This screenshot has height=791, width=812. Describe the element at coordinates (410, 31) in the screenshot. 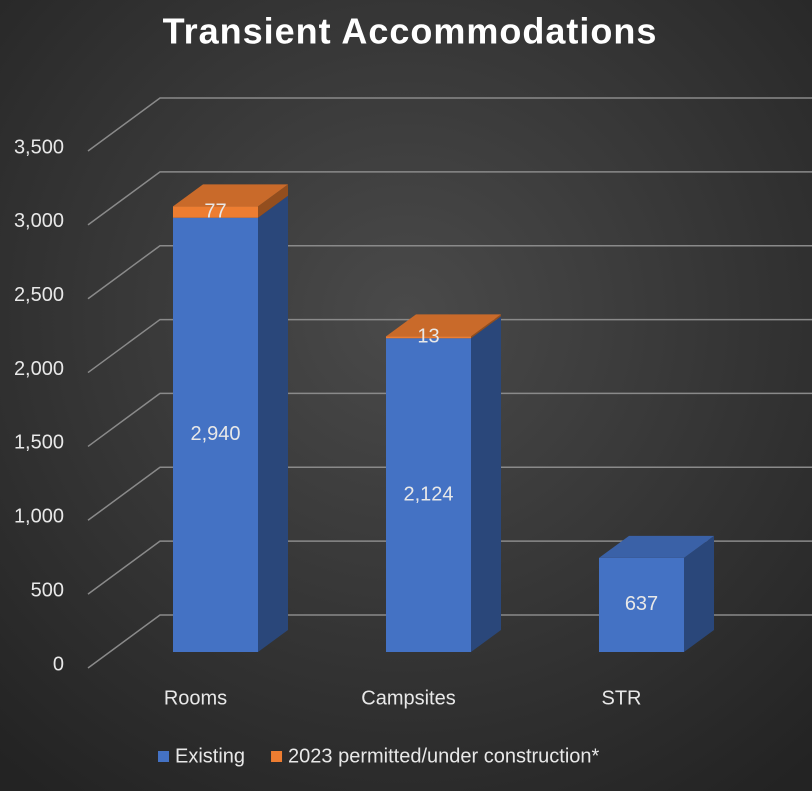

I see `chart-title: Transient Accommodations` at that location.